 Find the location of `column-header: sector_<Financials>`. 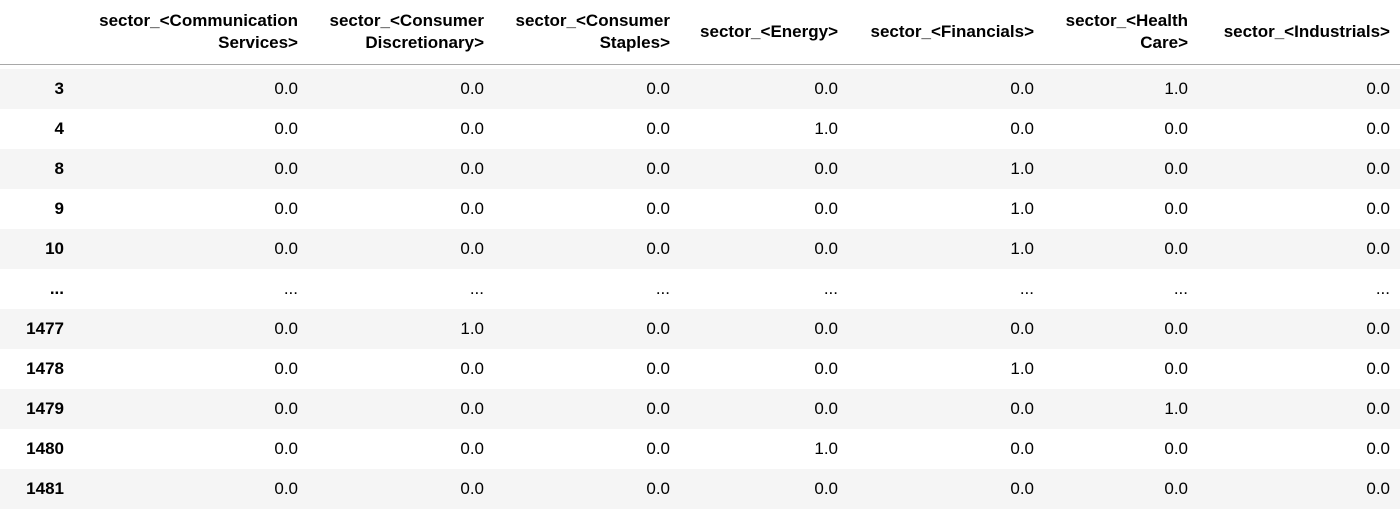

column-header: sector_<Financials> is located at coordinates (946, 32).